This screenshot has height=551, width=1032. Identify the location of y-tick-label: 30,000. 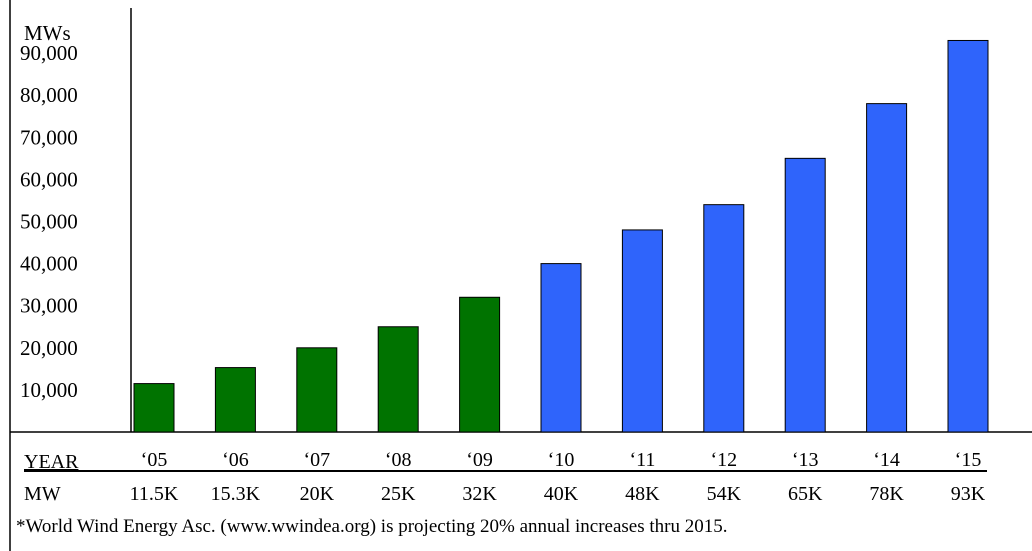
(49, 306).